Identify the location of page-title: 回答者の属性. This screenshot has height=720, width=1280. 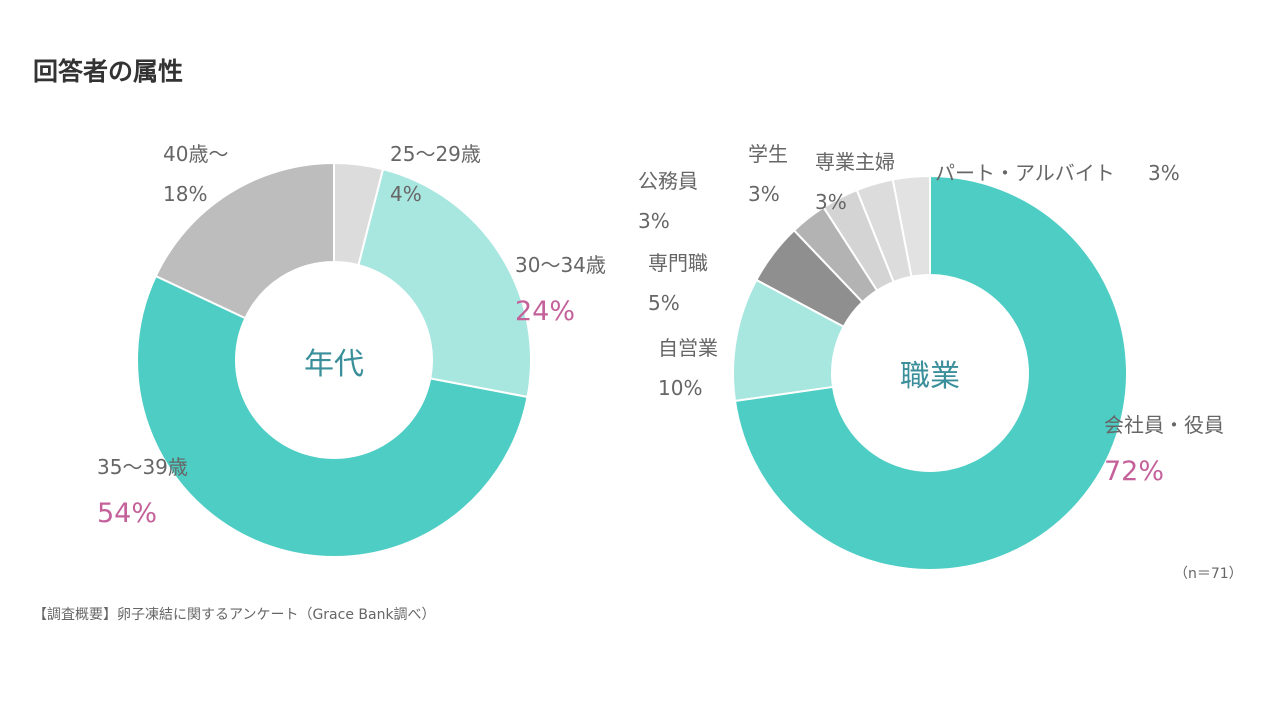
(108, 71).